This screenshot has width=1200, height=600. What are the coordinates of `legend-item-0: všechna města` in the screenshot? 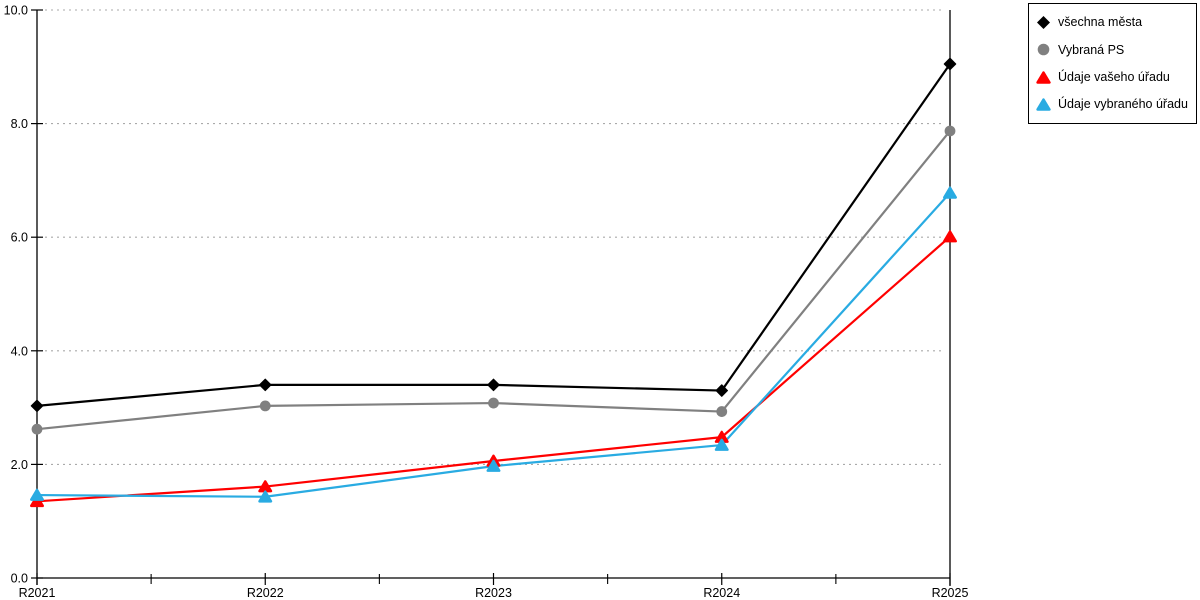 It's located at (1112, 22).